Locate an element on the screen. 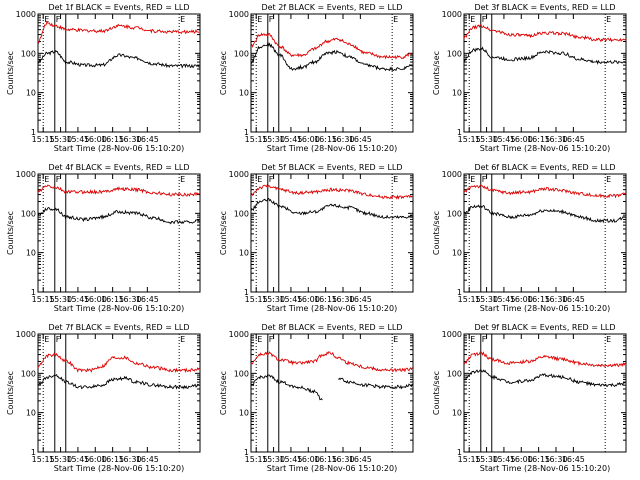  panel-title: Det 1f BLACK = Events, RED = LLD is located at coordinates (118, 7).